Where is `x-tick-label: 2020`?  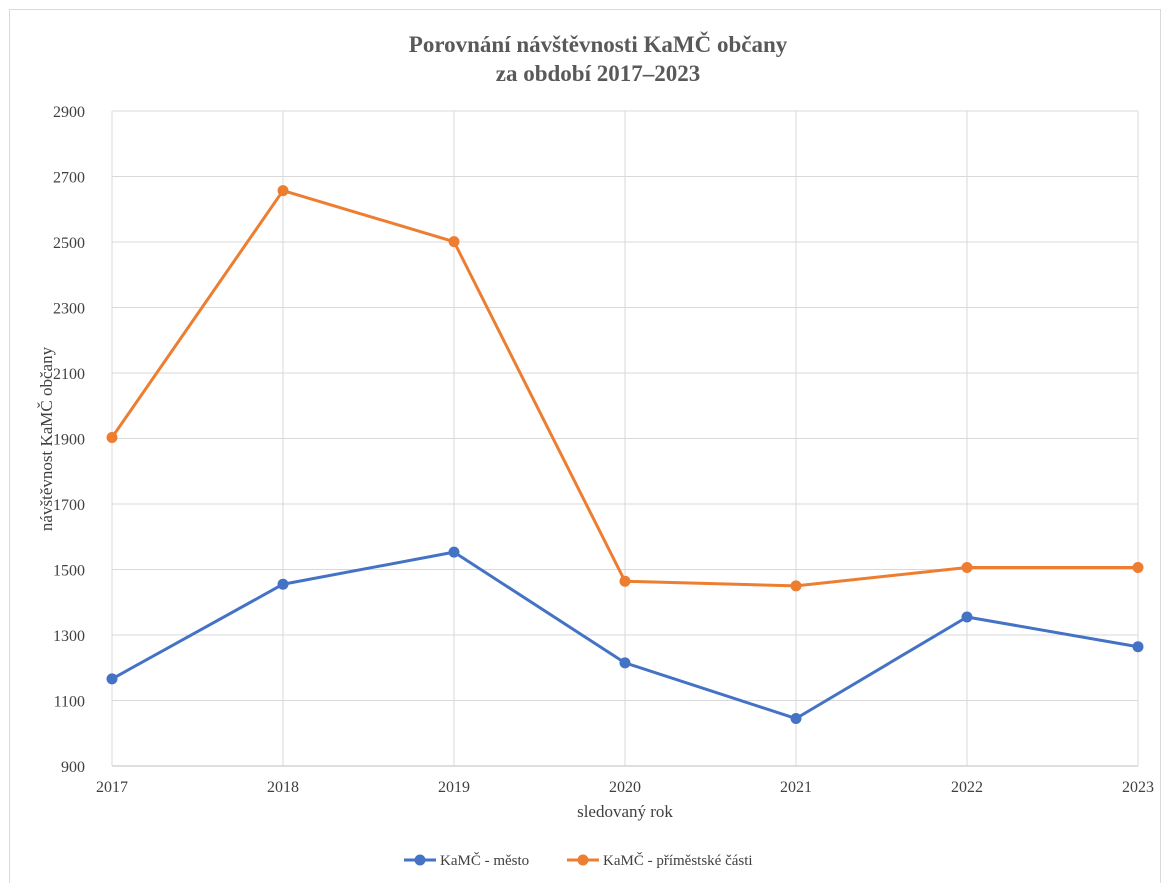 x-tick-label: 2020 is located at coordinates (625, 787).